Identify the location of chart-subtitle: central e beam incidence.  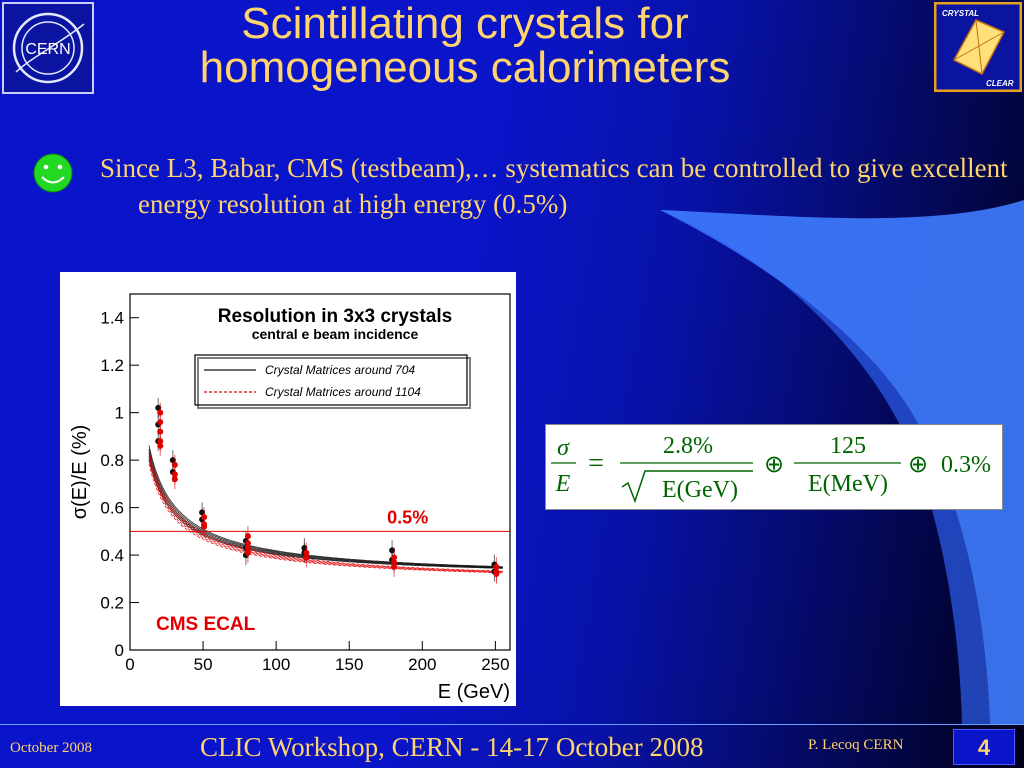
(335, 334).